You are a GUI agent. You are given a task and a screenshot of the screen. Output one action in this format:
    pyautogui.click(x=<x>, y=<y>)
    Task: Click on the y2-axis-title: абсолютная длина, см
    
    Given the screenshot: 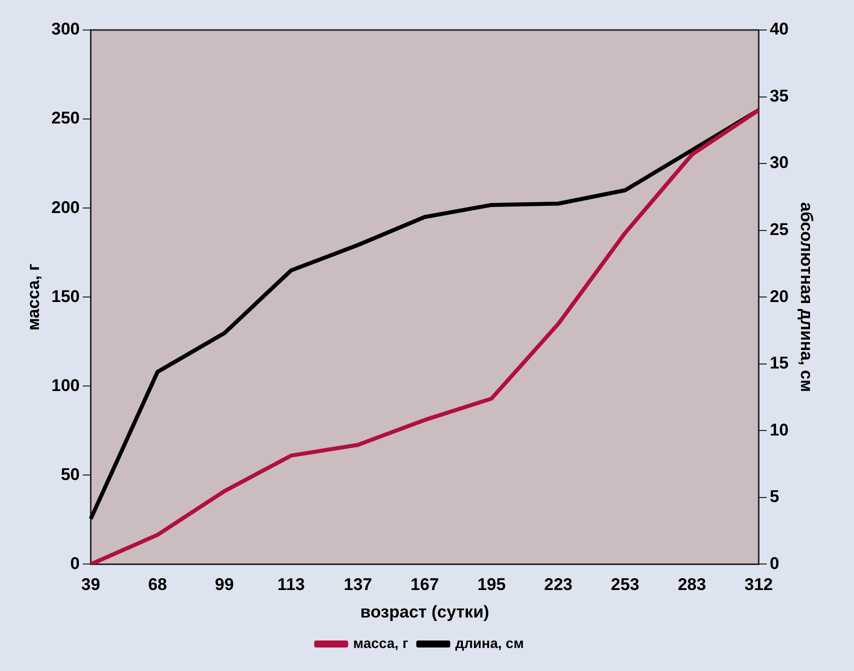 What is the action you would take?
    pyautogui.click(x=806, y=297)
    